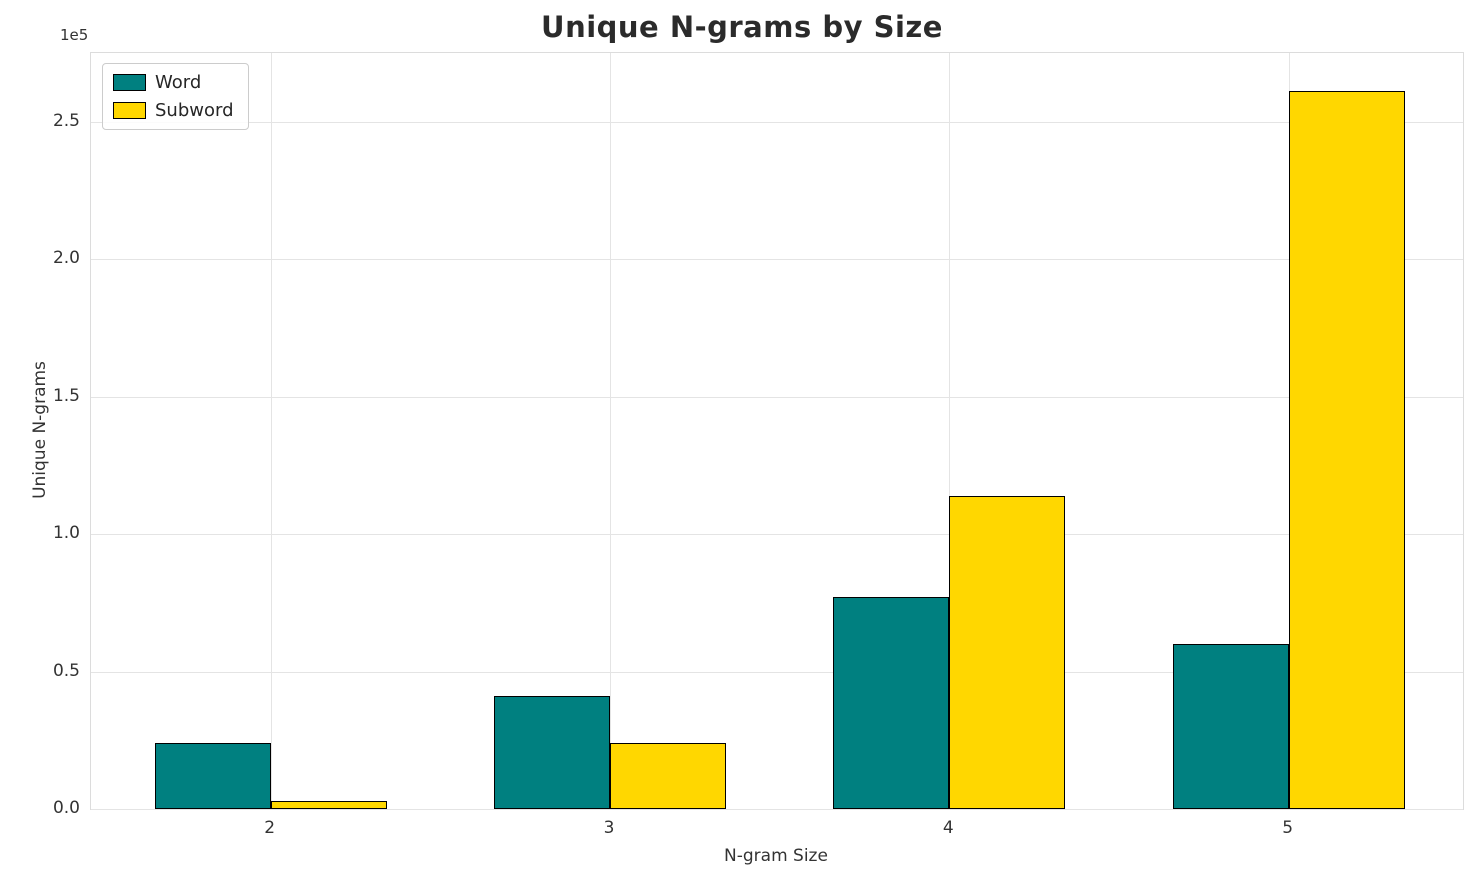 Image resolution: width=1484 pixels, height=885 pixels. Describe the element at coordinates (129, 82) in the screenshot. I see `legend-swatch-word` at that location.